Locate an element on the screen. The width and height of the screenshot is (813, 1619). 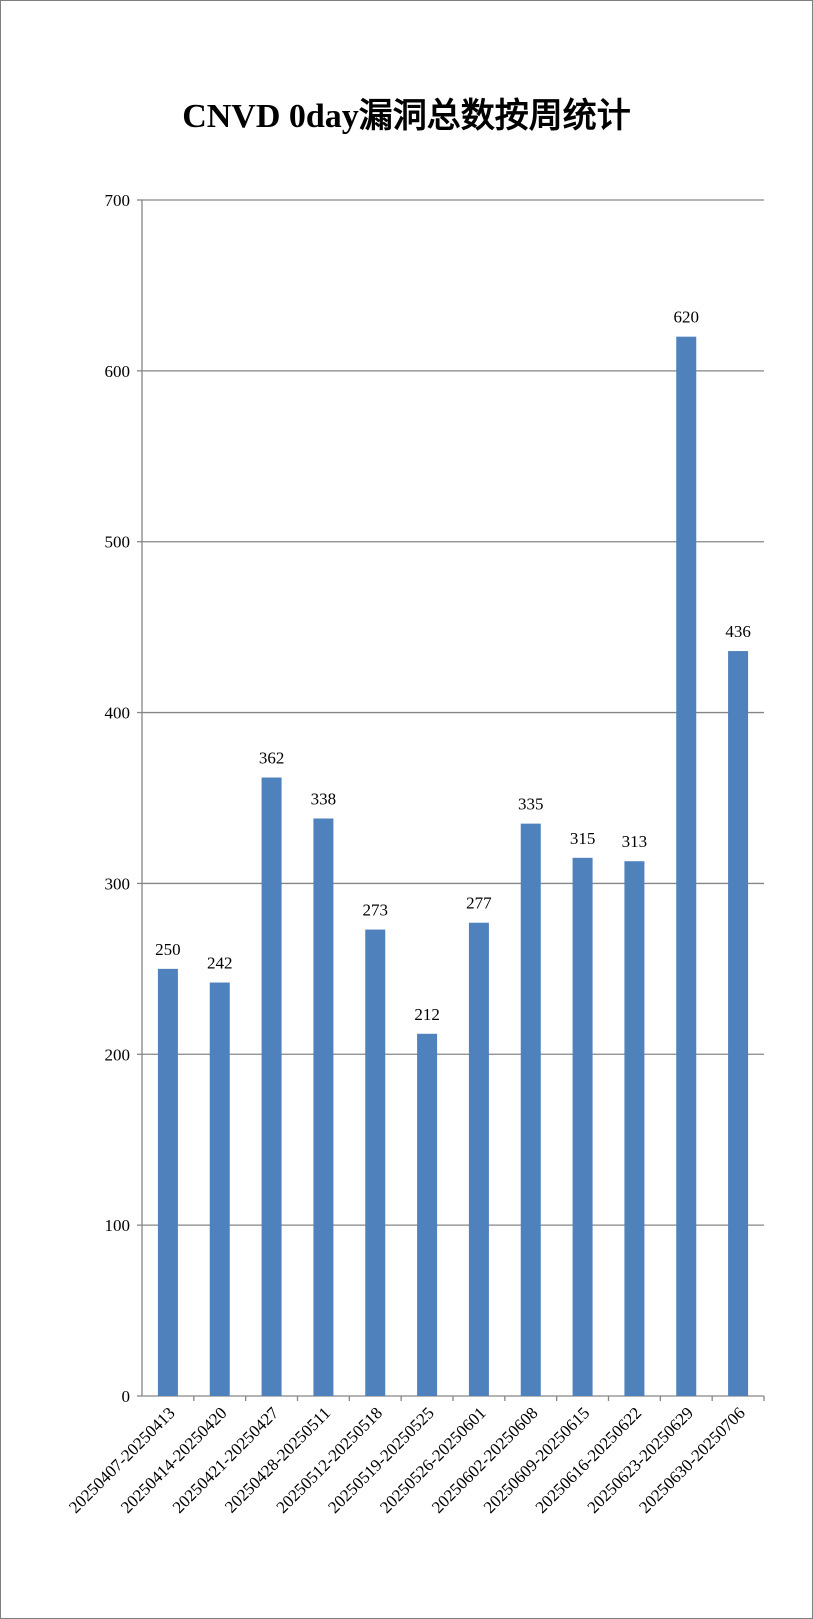
data-label: 315 is located at coordinates (583, 838).